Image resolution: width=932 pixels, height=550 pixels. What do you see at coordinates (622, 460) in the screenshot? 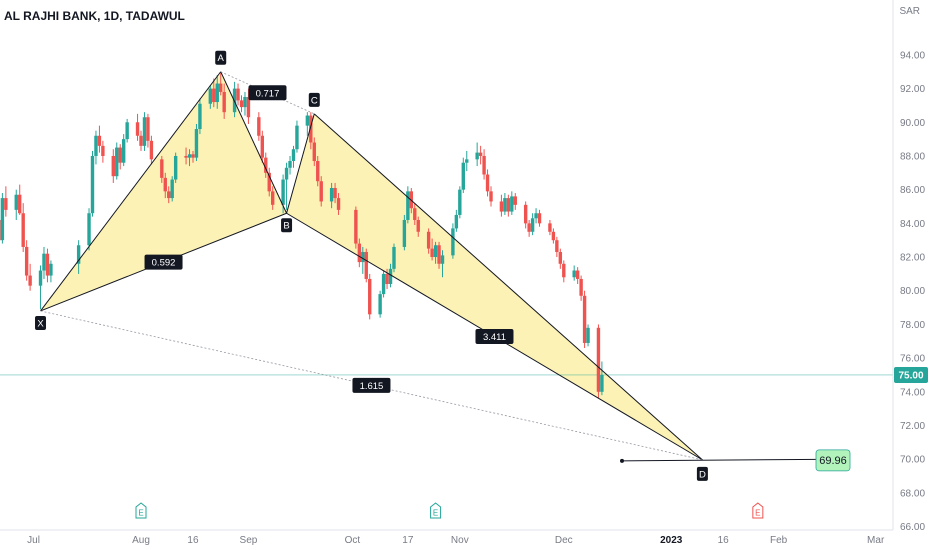
I see `target-line-handle` at bounding box center [622, 460].